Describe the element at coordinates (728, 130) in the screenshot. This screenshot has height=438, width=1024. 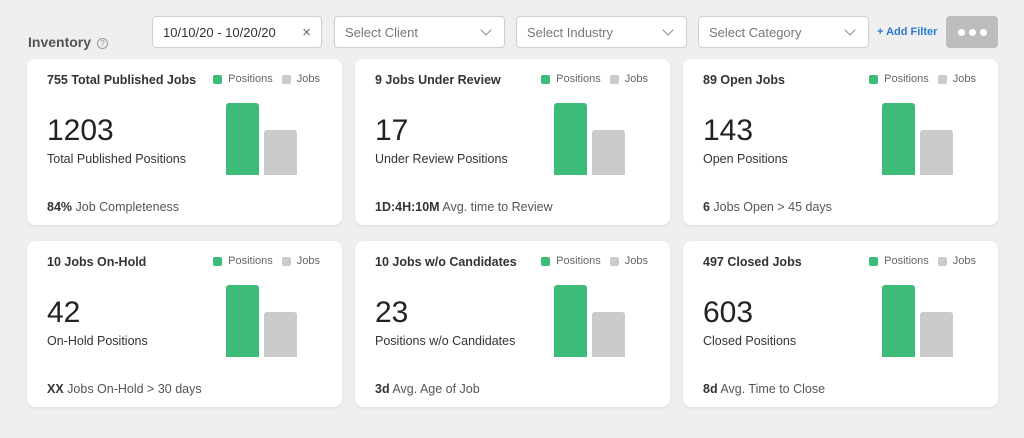
I see `metric-value: 143` at that location.